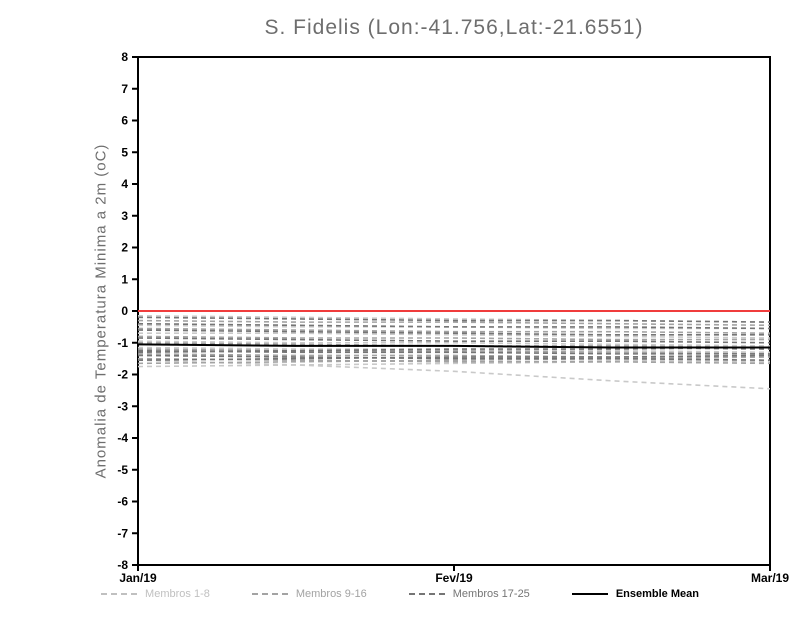 The image size is (800, 618). Describe the element at coordinates (122, 438) in the screenshot. I see `y-tick-label: -4` at that location.